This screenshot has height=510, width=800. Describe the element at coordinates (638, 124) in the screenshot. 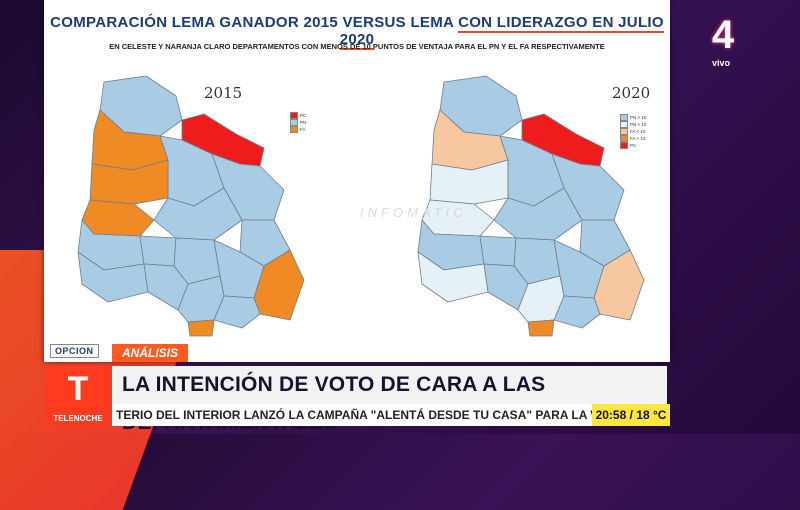

I see `legend-label: PN < 10` at that location.